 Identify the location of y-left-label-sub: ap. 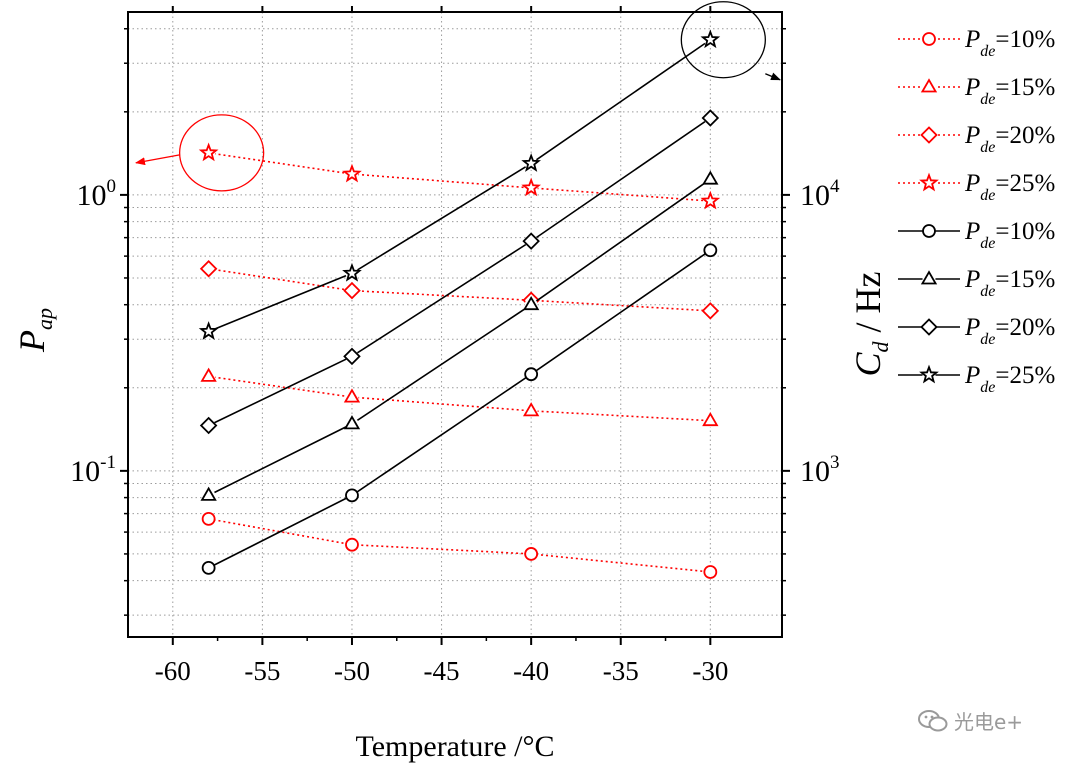
(44, 319).